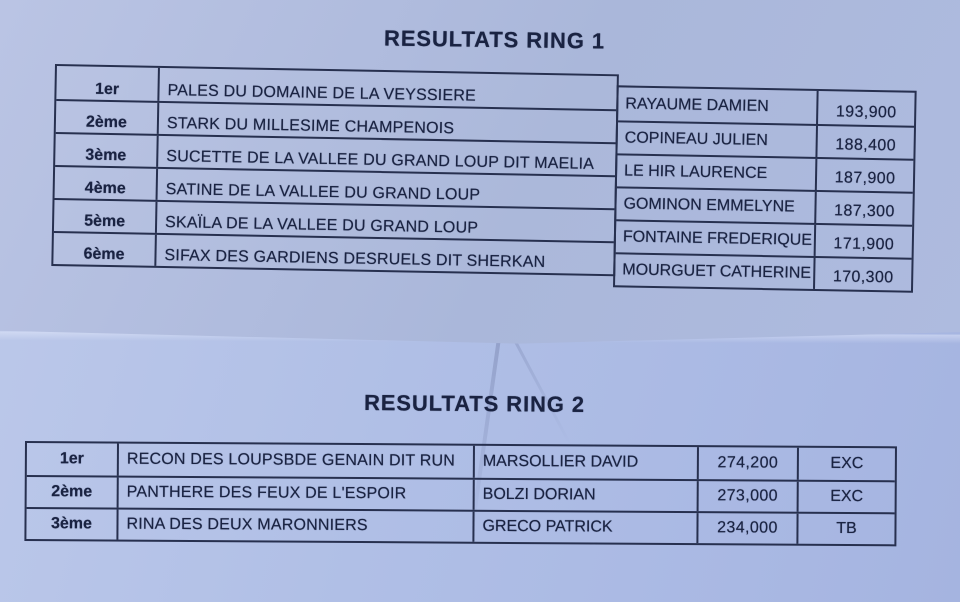 The height and width of the screenshot is (602, 960). What do you see at coordinates (716, 205) in the screenshot?
I see `handler-cell: GOMINON EMMELYNE` at bounding box center [716, 205].